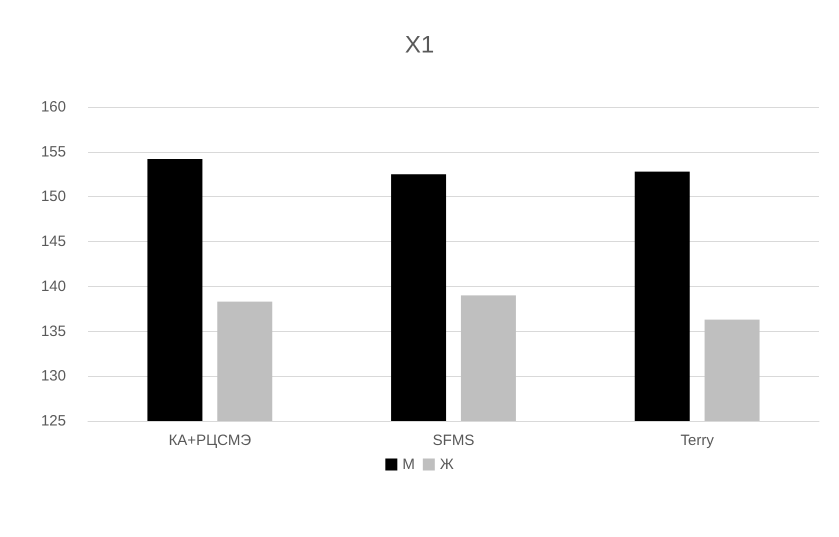 Image resolution: width=839 pixels, height=537 pixels. I want to click on y-tick-label: 135, so click(53, 331).